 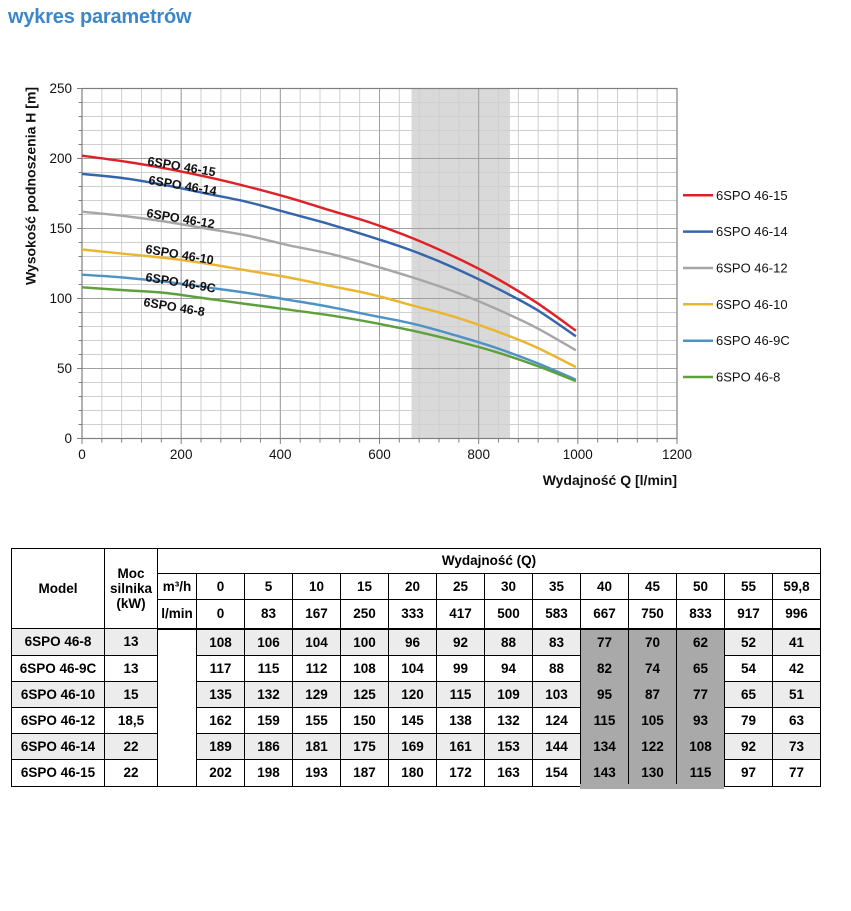 I want to click on svg-text: 600, so click(x=379, y=454).